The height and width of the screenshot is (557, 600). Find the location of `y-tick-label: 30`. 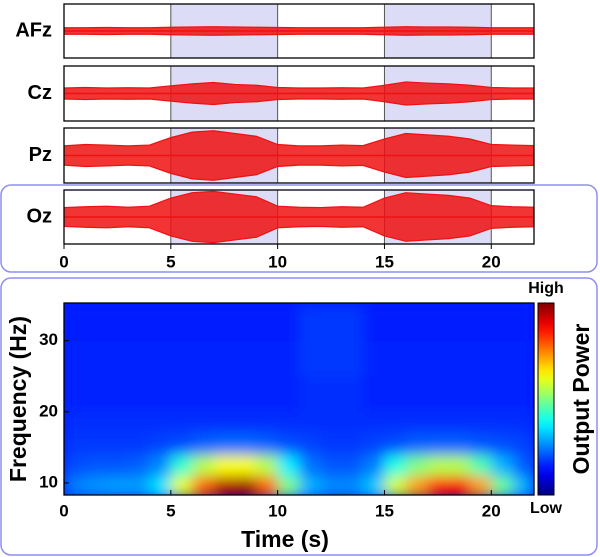

y-tick-label: 30 is located at coordinates (48, 339).